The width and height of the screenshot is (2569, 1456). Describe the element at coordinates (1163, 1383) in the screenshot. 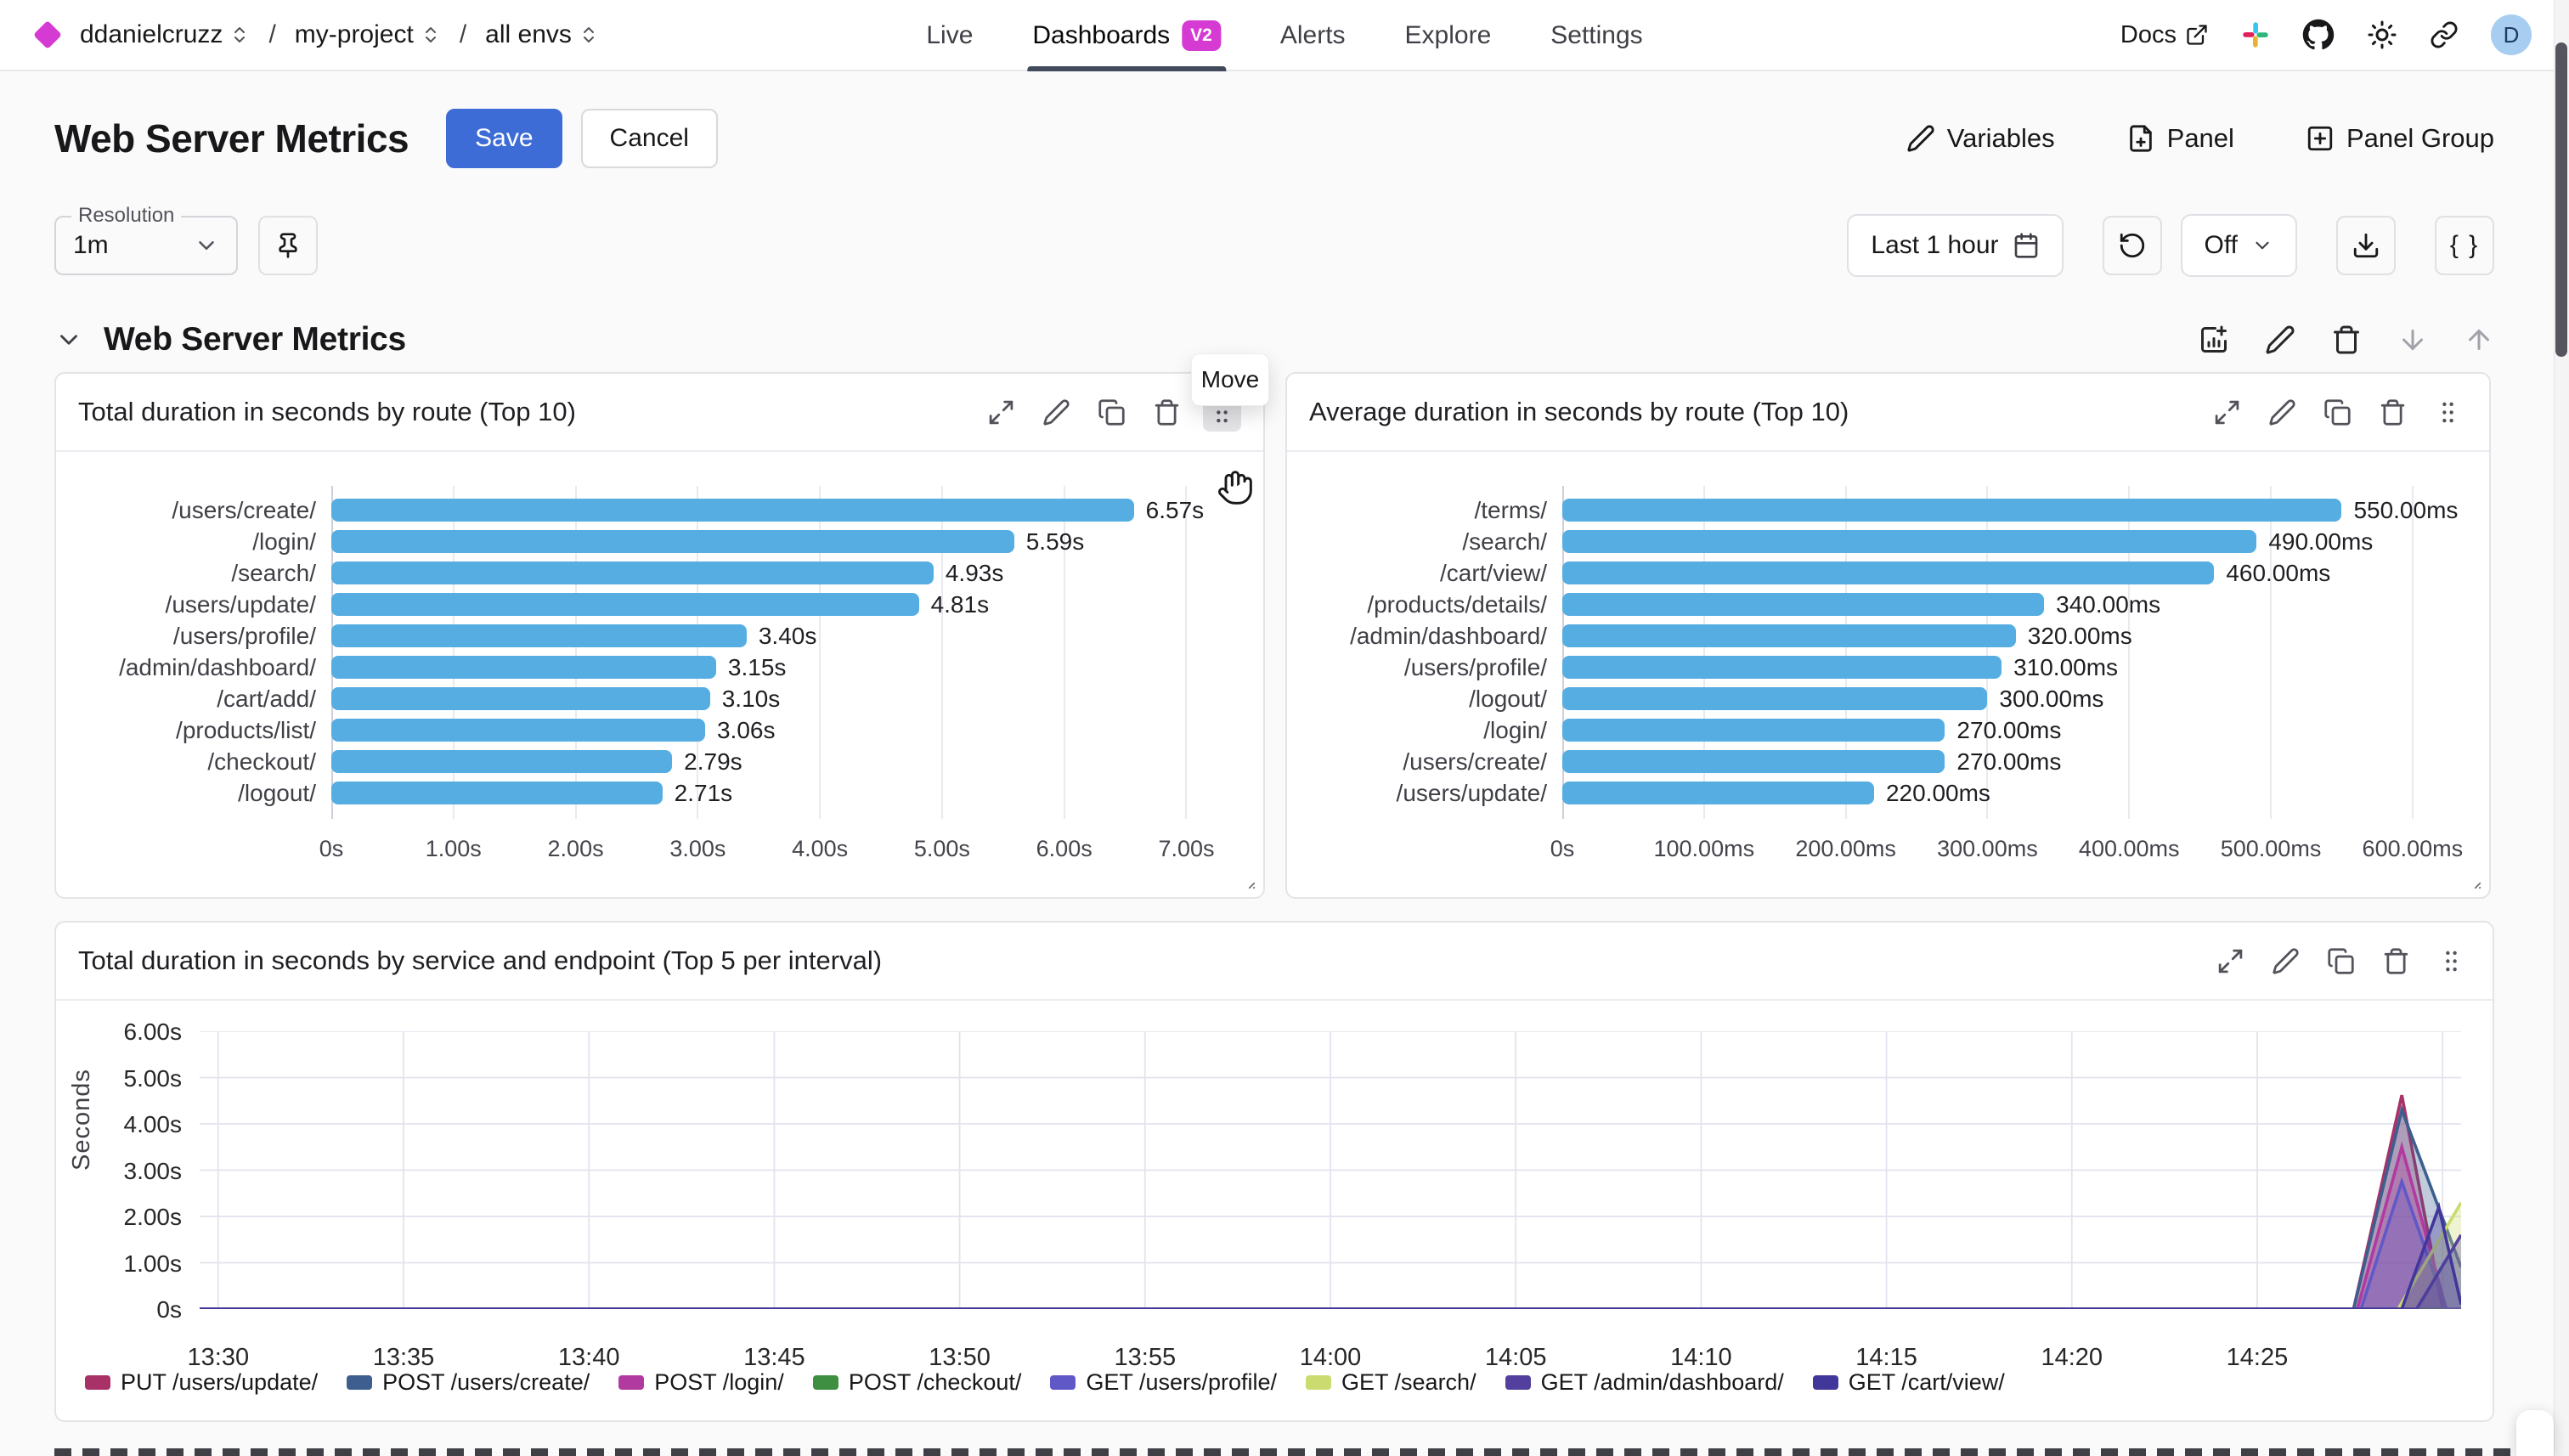

I see `legend-item: GET /users/profile/` at that location.